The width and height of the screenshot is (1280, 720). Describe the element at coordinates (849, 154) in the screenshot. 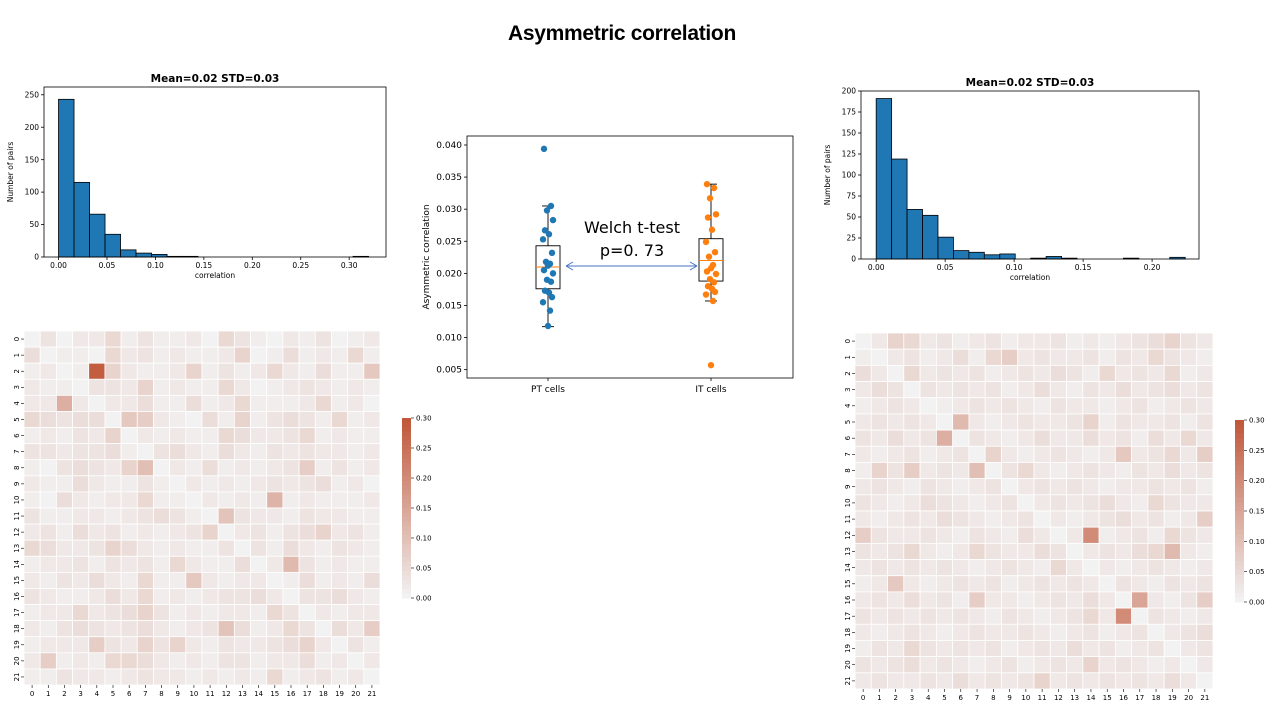

I see `y-tick-label: 125` at that location.